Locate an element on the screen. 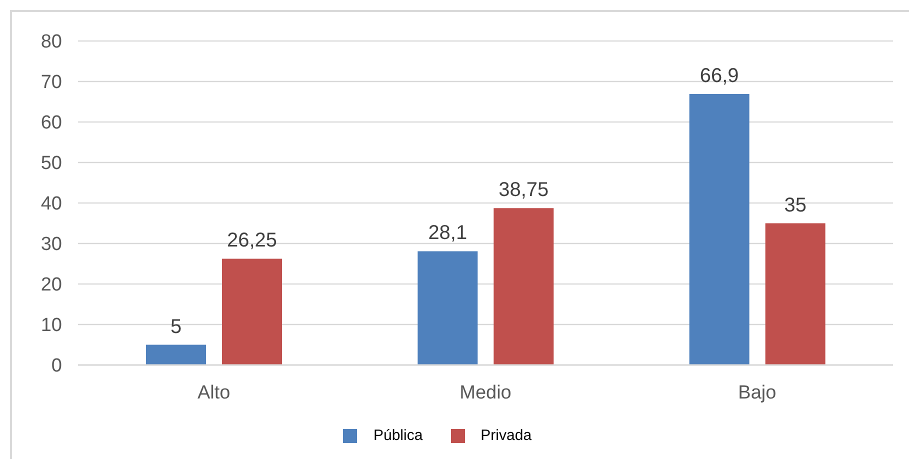 The height and width of the screenshot is (459, 909). legend-label: Privada is located at coordinates (506, 435).